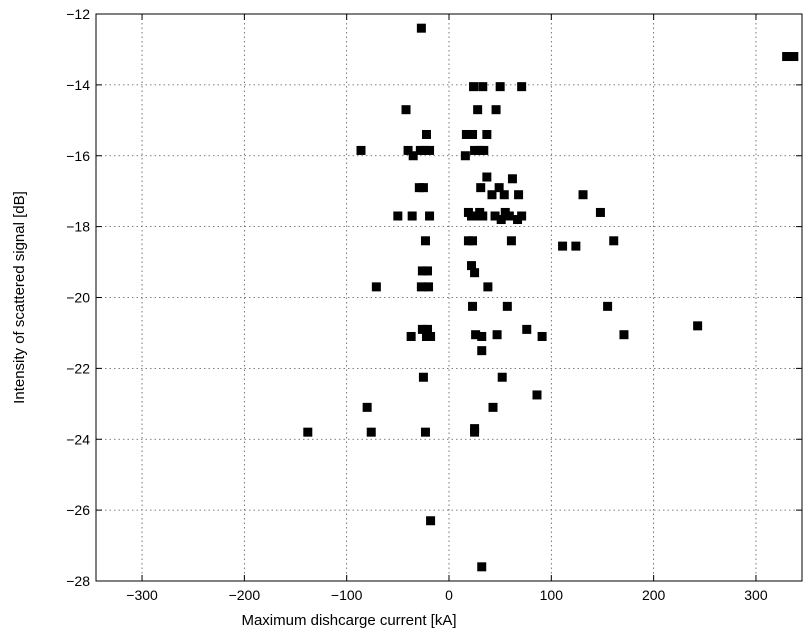 The height and width of the screenshot is (631, 803). What do you see at coordinates (78, 368) in the screenshot?
I see `y-tick-label: −22` at bounding box center [78, 368].